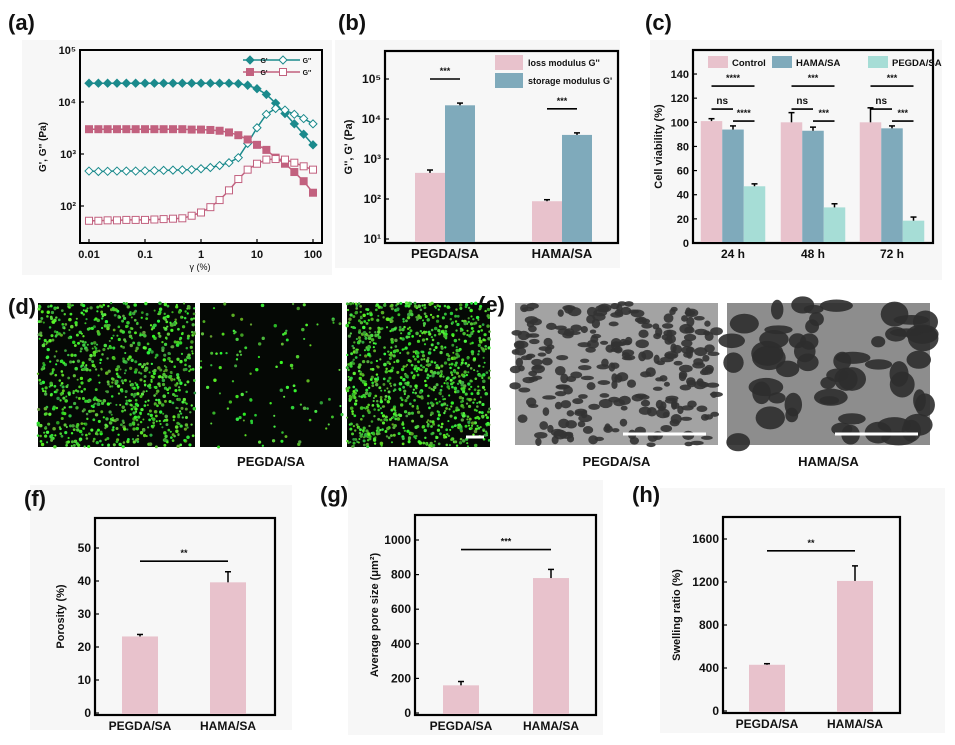 This screenshot has width=955, height=745. I want to click on legend-label: G', so click(263, 73).